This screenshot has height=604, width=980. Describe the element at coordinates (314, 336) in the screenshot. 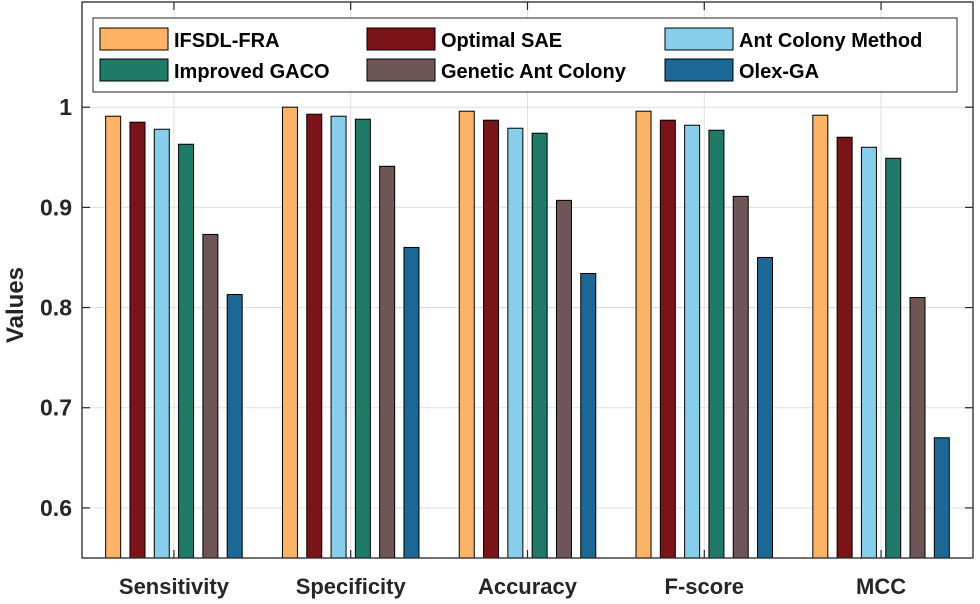

I see `bar-optimal-sae-specificity` at that location.